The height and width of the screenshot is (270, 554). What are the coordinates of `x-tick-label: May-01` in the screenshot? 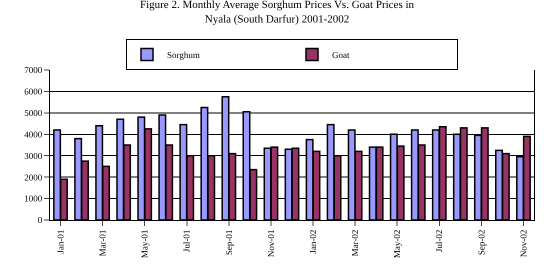 It's located at (145, 244).